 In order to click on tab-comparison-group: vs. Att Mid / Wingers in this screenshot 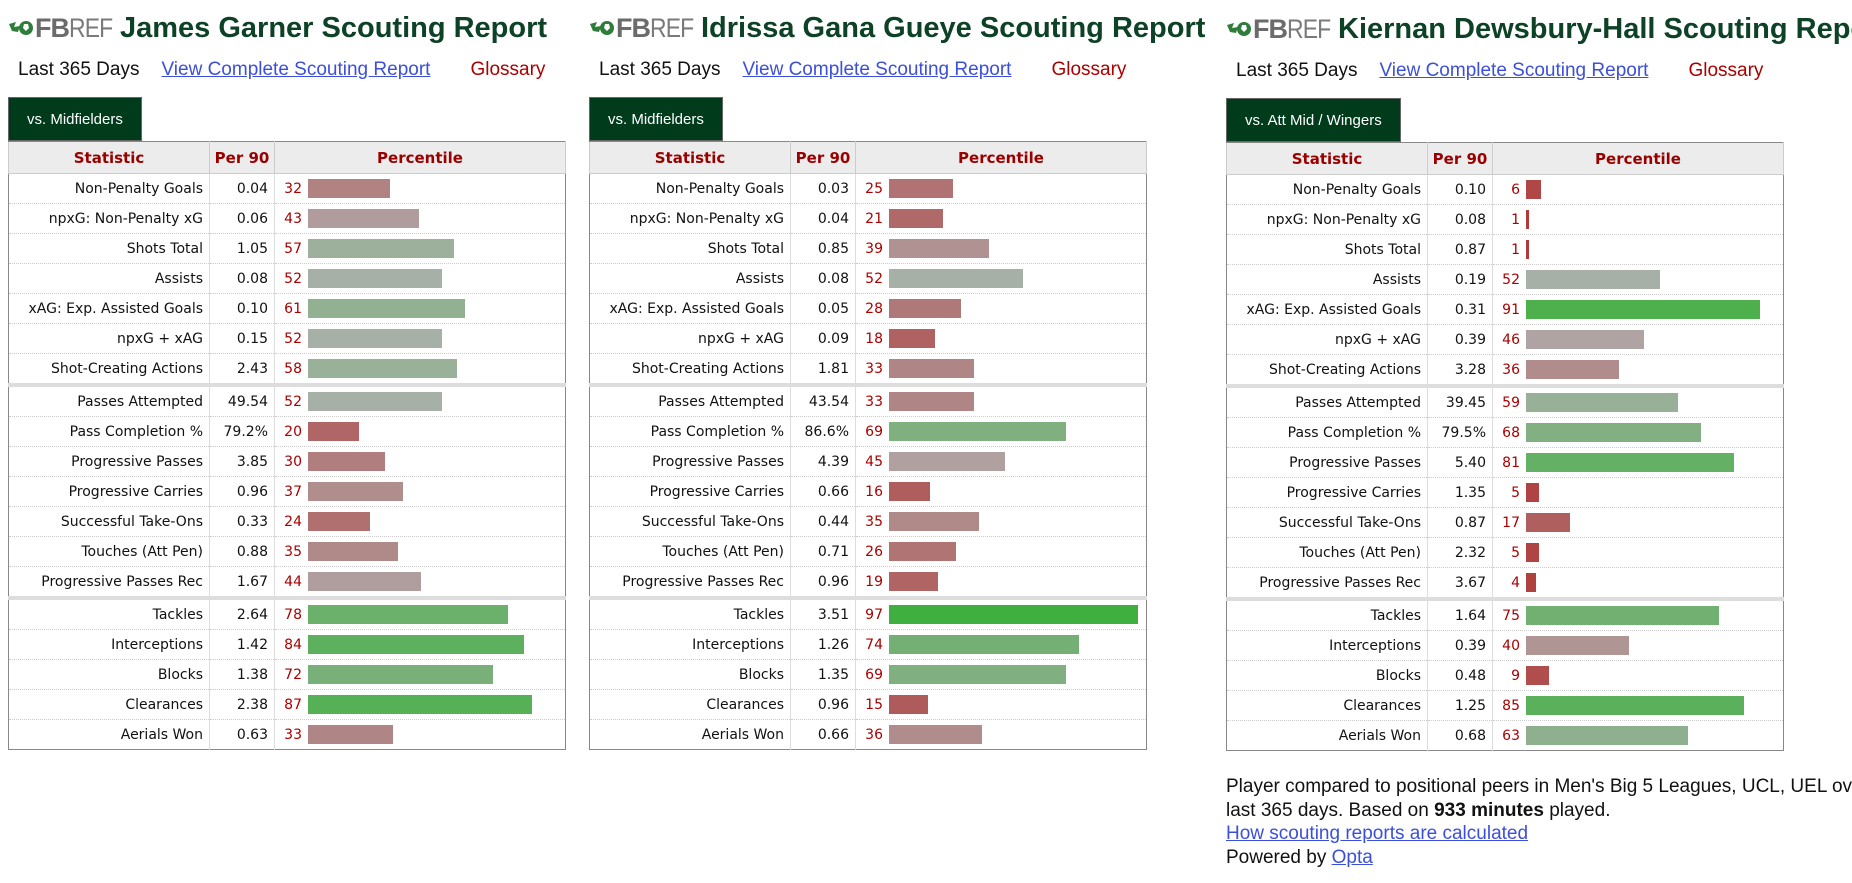, I will do `click(1313, 120)`.